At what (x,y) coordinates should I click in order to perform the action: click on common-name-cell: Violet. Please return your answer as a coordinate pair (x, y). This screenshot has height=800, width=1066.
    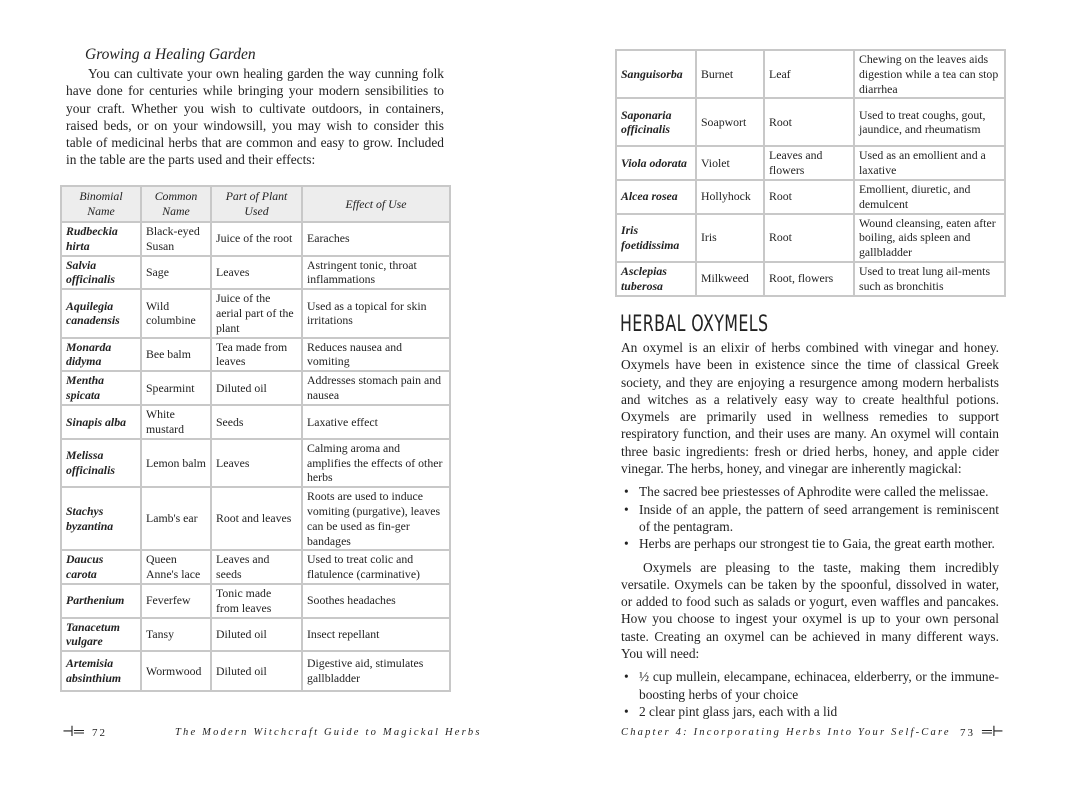
    Looking at the image, I should click on (730, 163).